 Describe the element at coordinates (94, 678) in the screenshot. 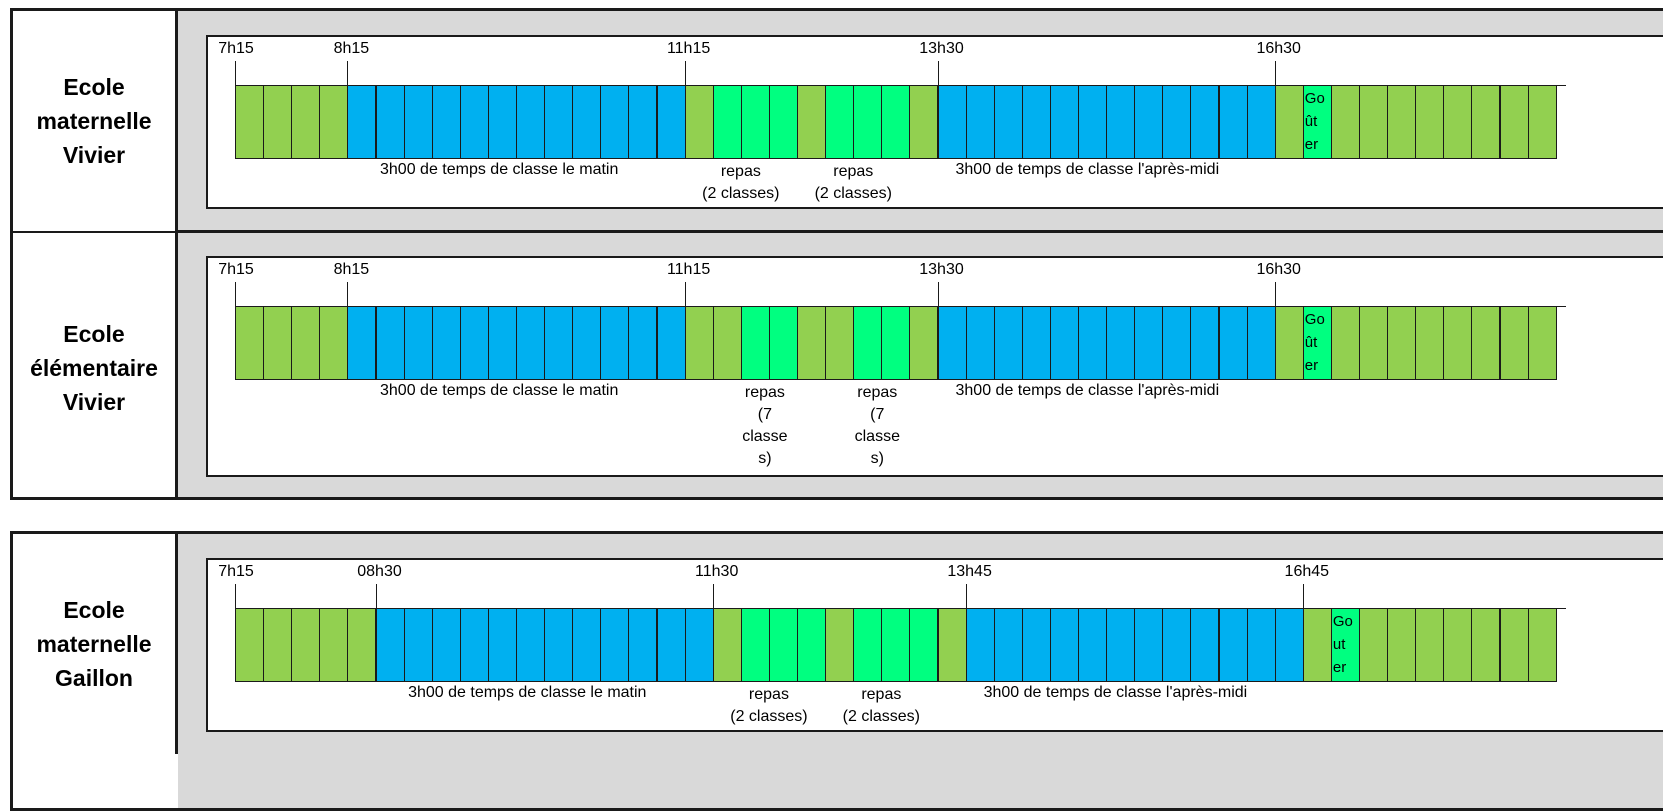

I see `school-name-line: Gaillon` at that location.